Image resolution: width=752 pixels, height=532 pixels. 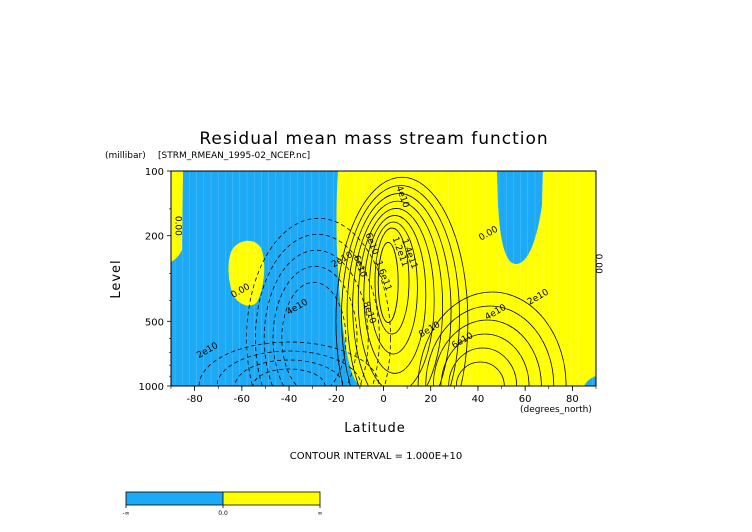 I want to click on negative-region, so click(x=265, y=278).